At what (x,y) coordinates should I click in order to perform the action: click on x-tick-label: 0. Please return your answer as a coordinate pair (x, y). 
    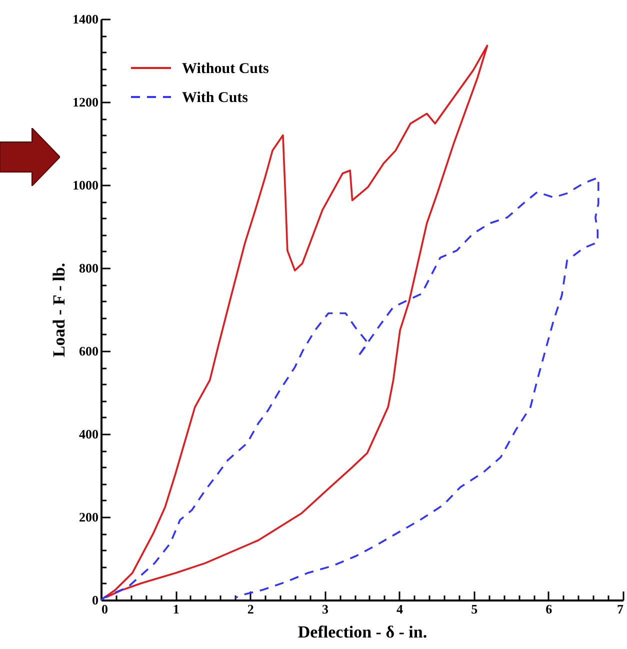
    Looking at the image, I should click on (105, 609).